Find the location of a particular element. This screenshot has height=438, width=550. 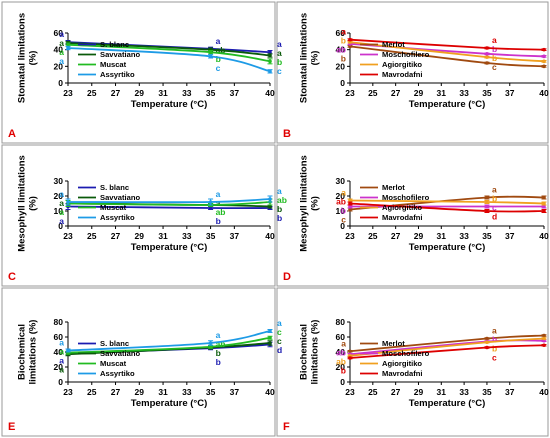

y-axis-title-line: (%) is located at coordinates (33, 203).